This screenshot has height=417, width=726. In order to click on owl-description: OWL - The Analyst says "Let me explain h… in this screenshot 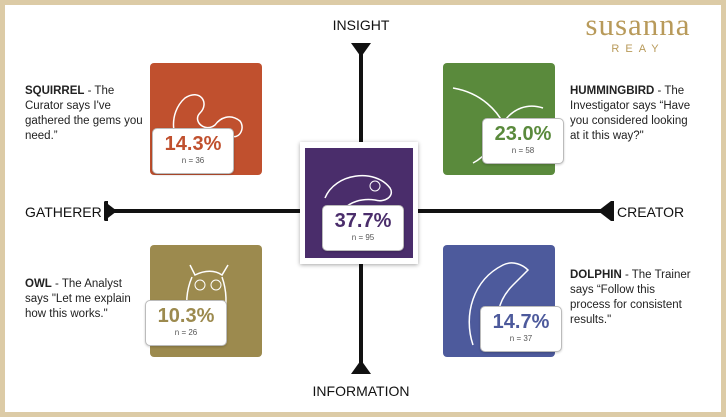, I will do `click(86, 299)`.